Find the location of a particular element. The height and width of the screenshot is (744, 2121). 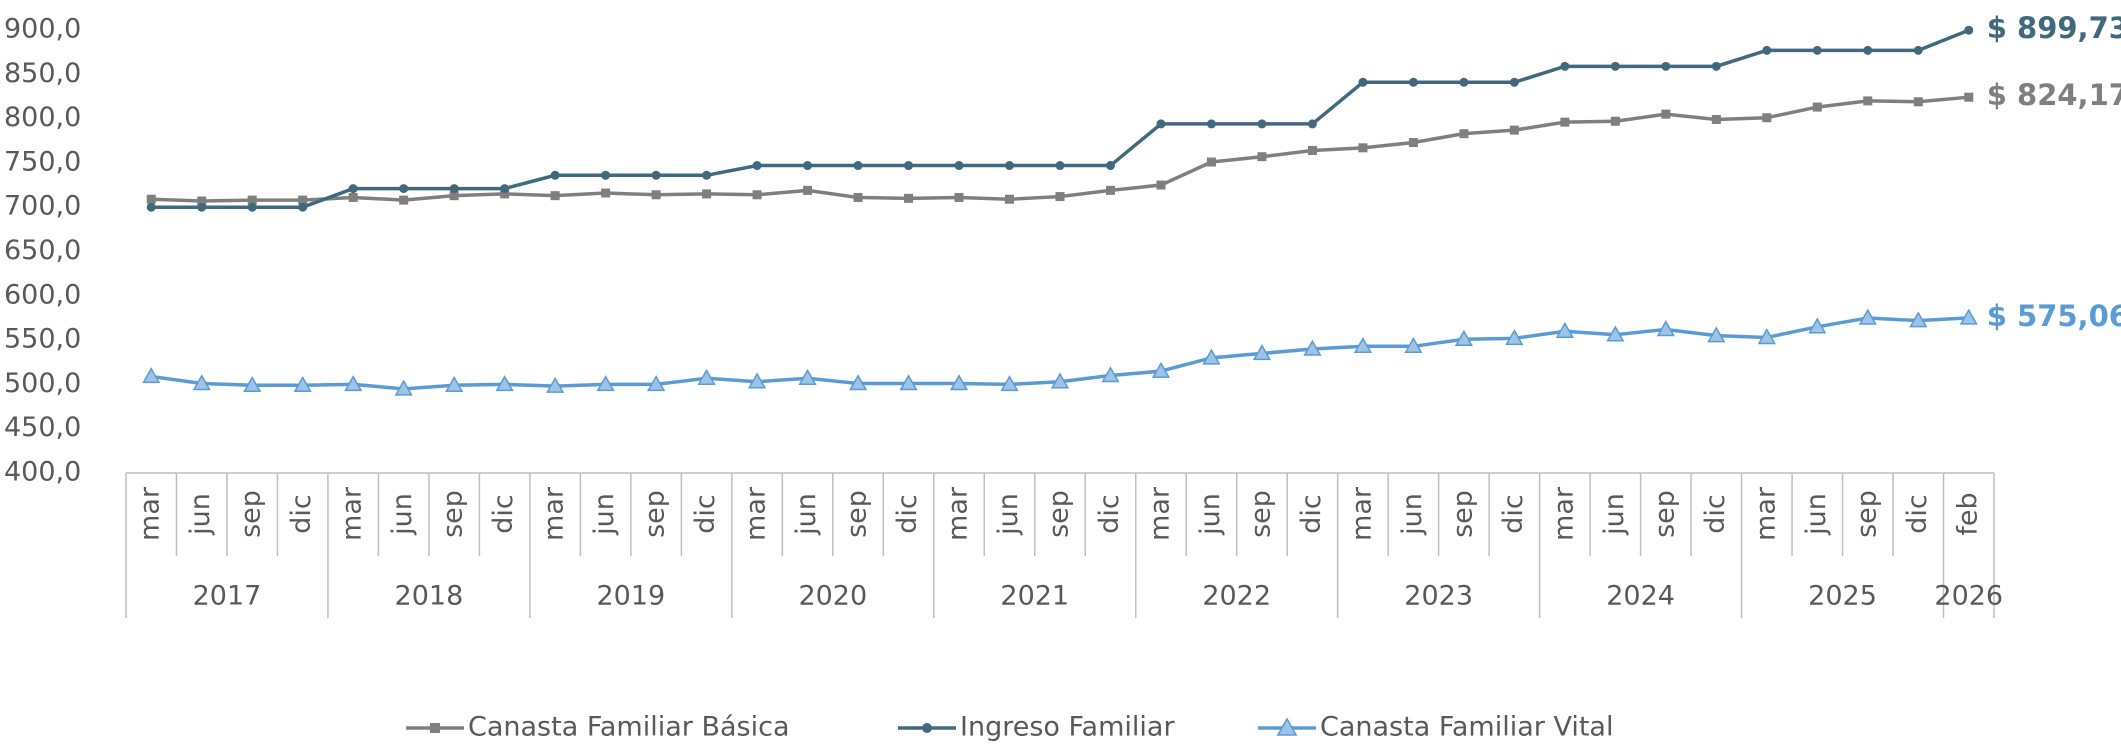

y-tick-label: 500,0 is located at coordinates (42, 383).